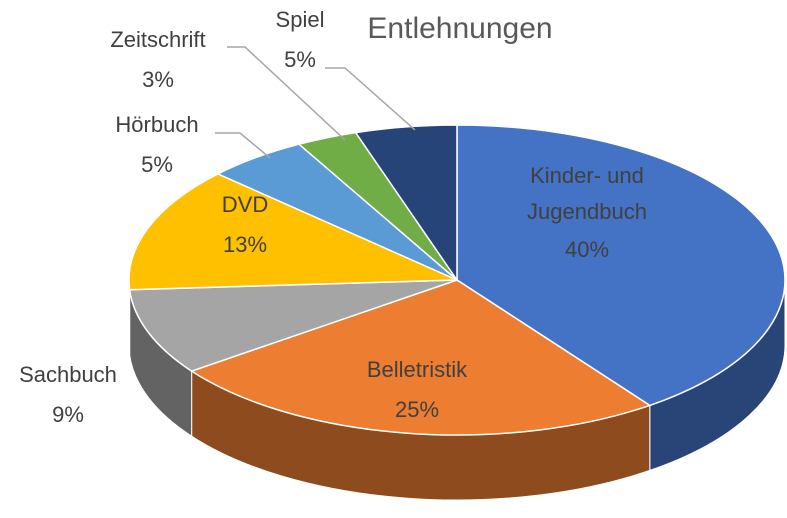 The height and width of the screenshot is (518, 787). I want to click on value-label: 9%, so click(68, 414).